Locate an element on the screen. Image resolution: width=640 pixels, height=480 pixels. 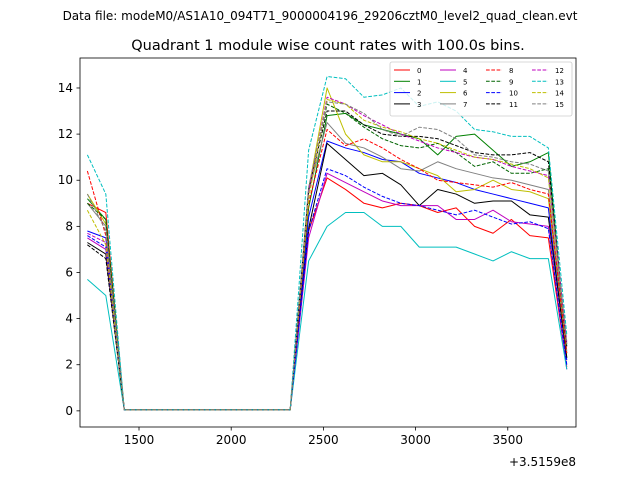
legend-label-7: 7 is located at coordinates (465, 105).